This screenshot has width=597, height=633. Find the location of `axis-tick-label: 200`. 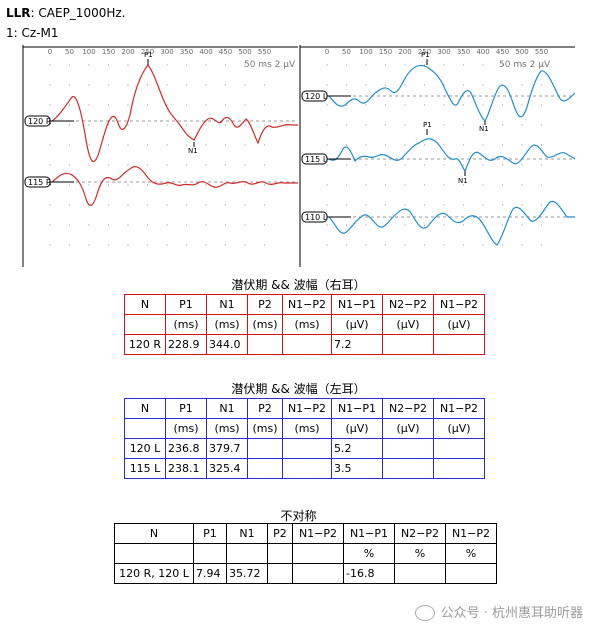

axis-tick-label: 200 is located at coordinates (404, 52).